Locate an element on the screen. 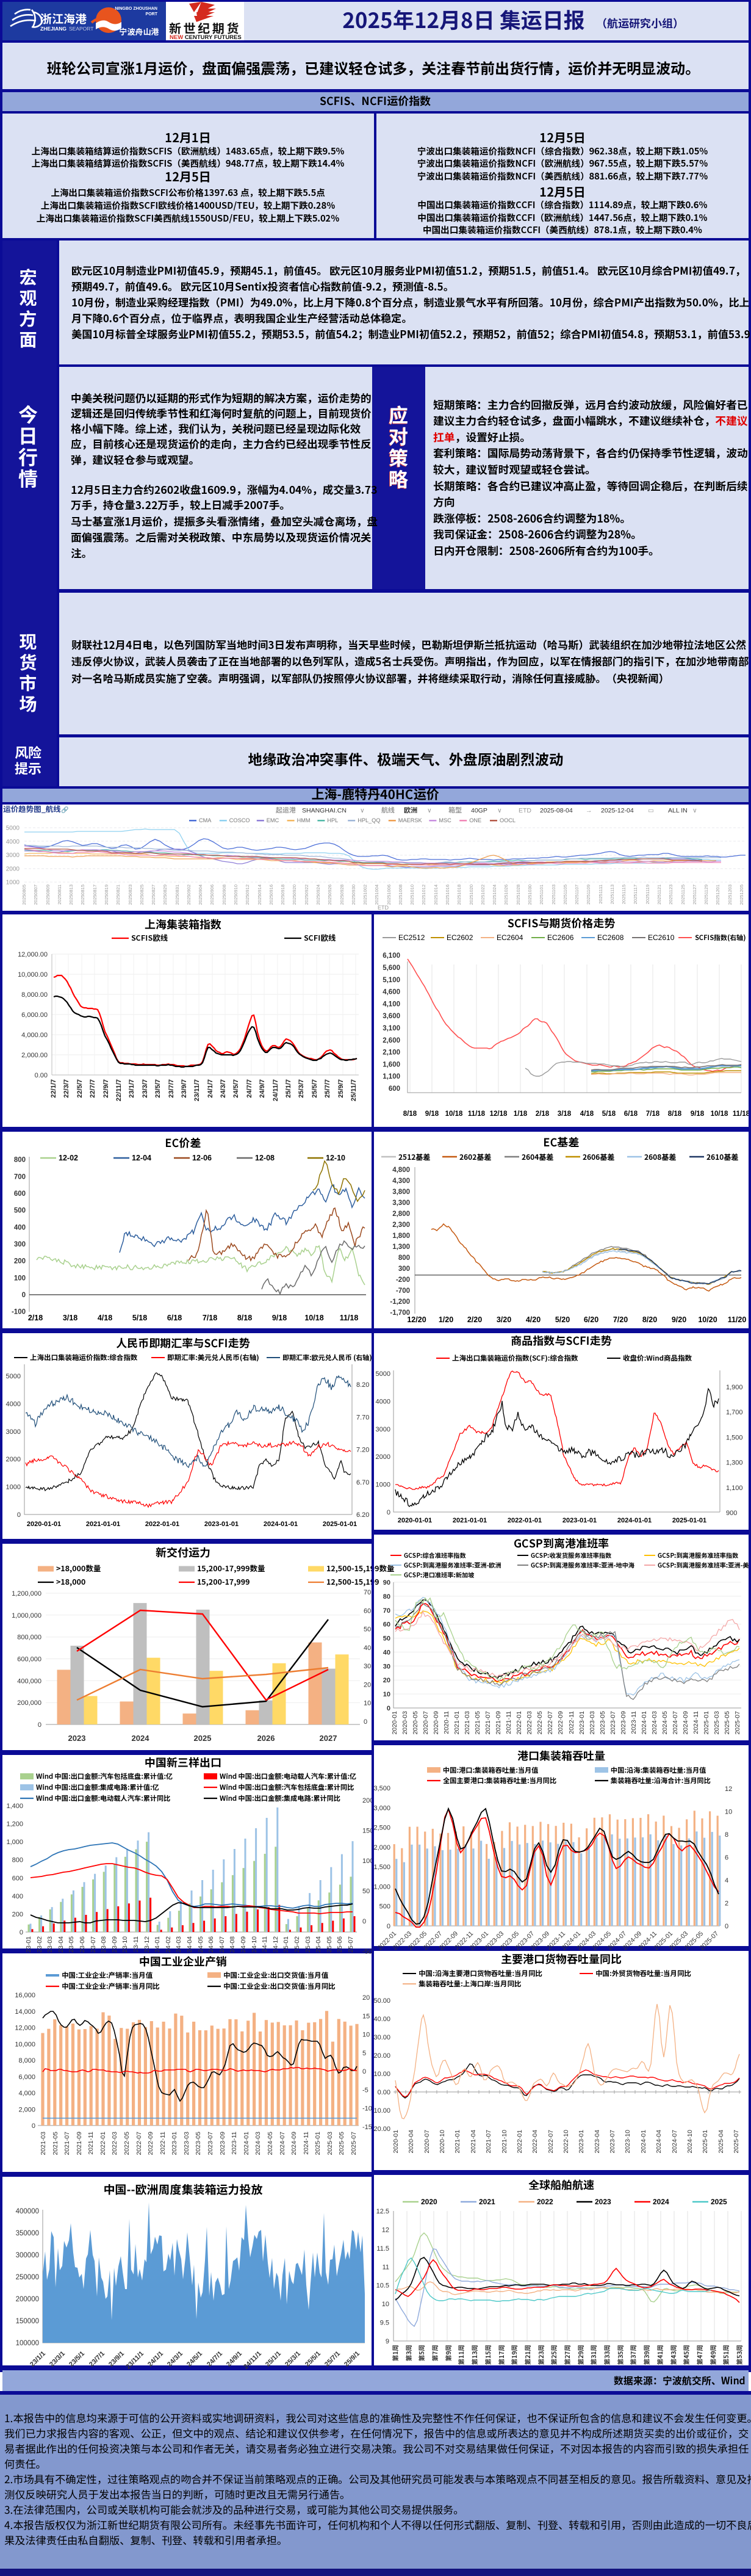 Image resolution: width=751 pixels, height=2576 pixels. svg-text: 注。 is located at coordinates (81, 553).